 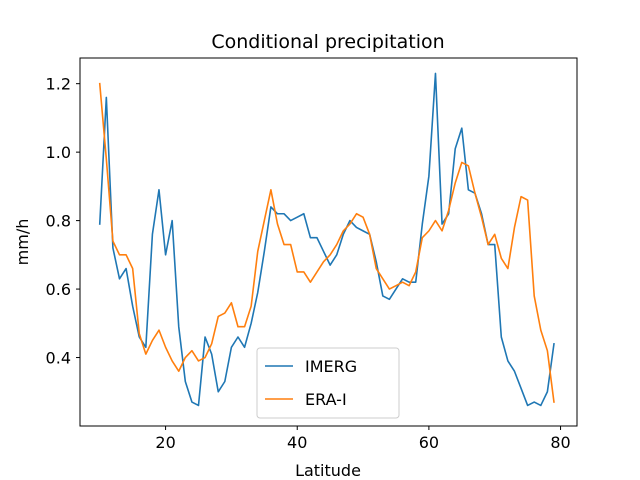 What do you see at coordinates (560, 442) in the screenshot?
I see `x-tick-label: 80` at bounding box center [560, 442].